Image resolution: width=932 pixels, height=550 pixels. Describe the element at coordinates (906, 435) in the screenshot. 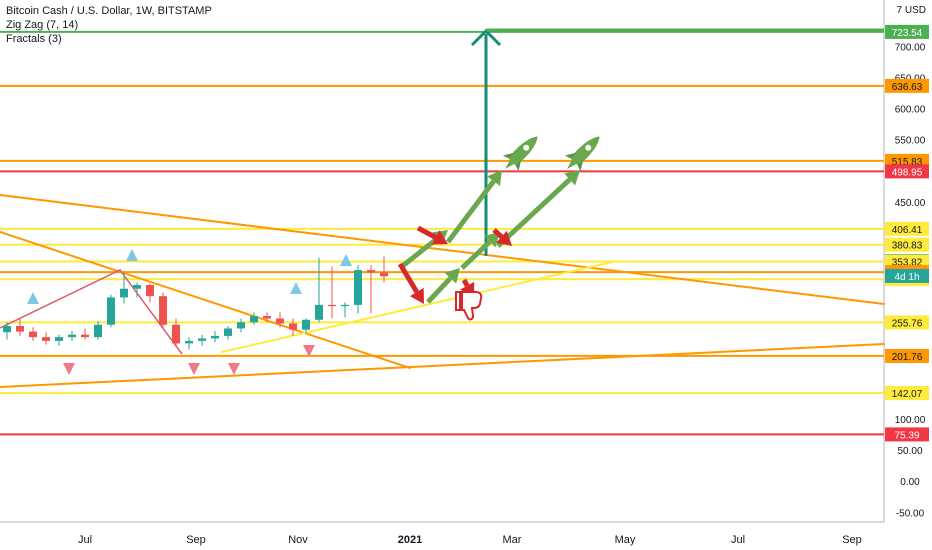

I see `price-label-text: 75.39` at that location.